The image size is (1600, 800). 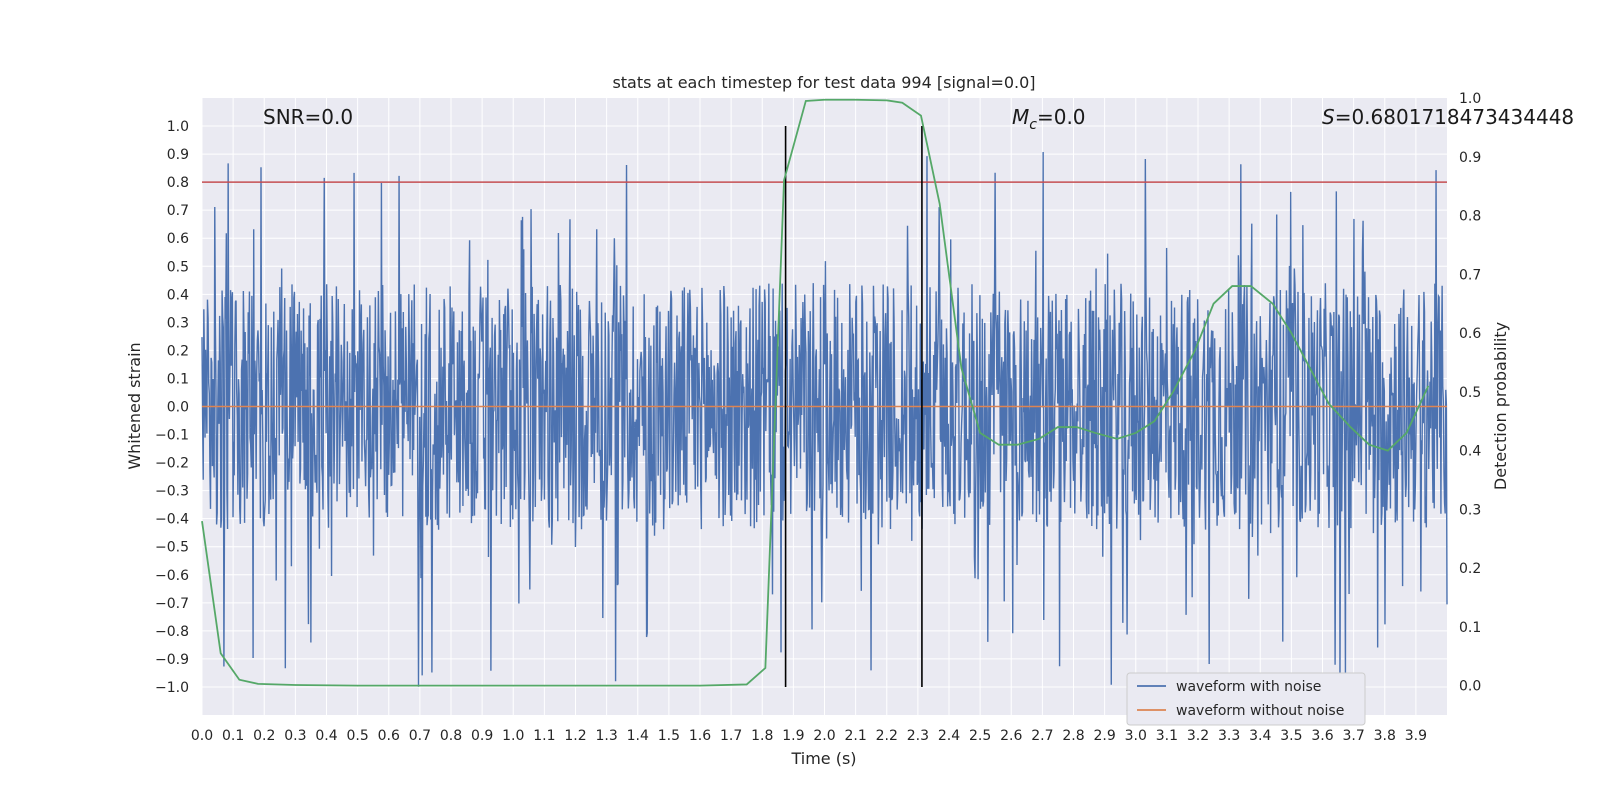 What do you see at coordinates (918, 736) in the screenshot?
I see `x-tick-label: 2.3` at bounding box center [918, 736].